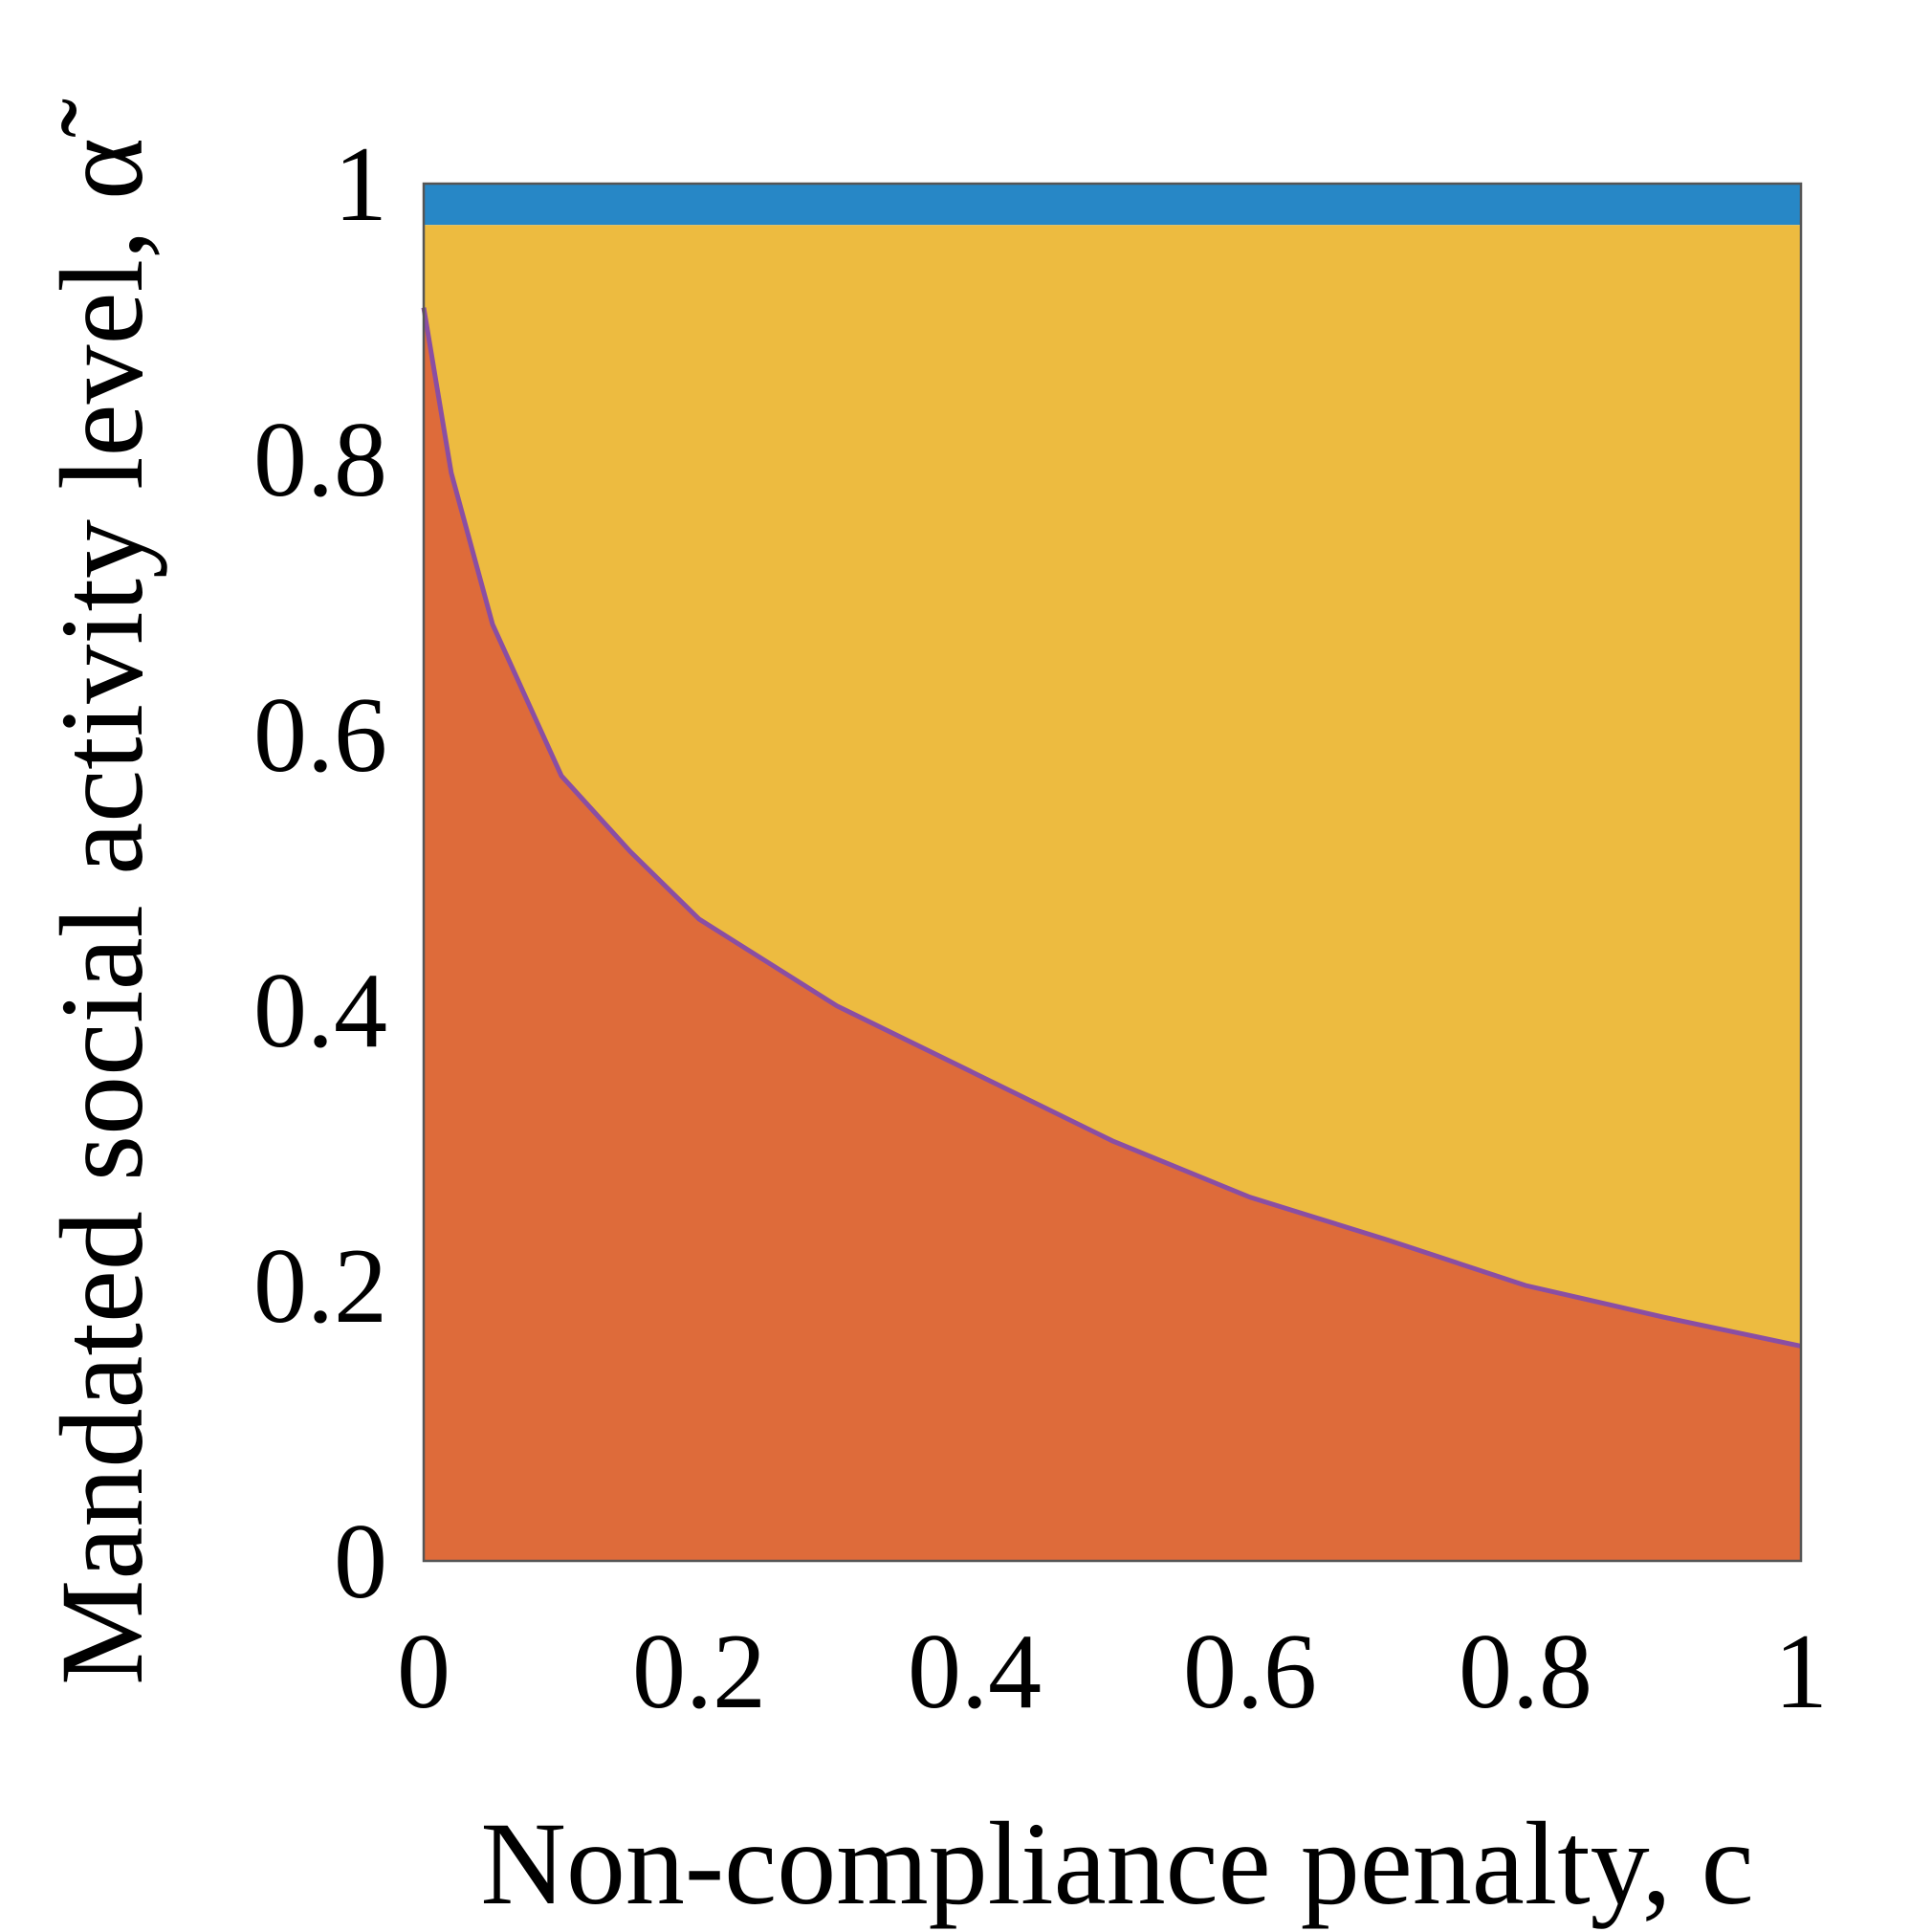 The image size is (1932, 1932). Describe the element at coordinates (360, 1562) in the screenshot. I see `y-tick-label: 0` at that location.